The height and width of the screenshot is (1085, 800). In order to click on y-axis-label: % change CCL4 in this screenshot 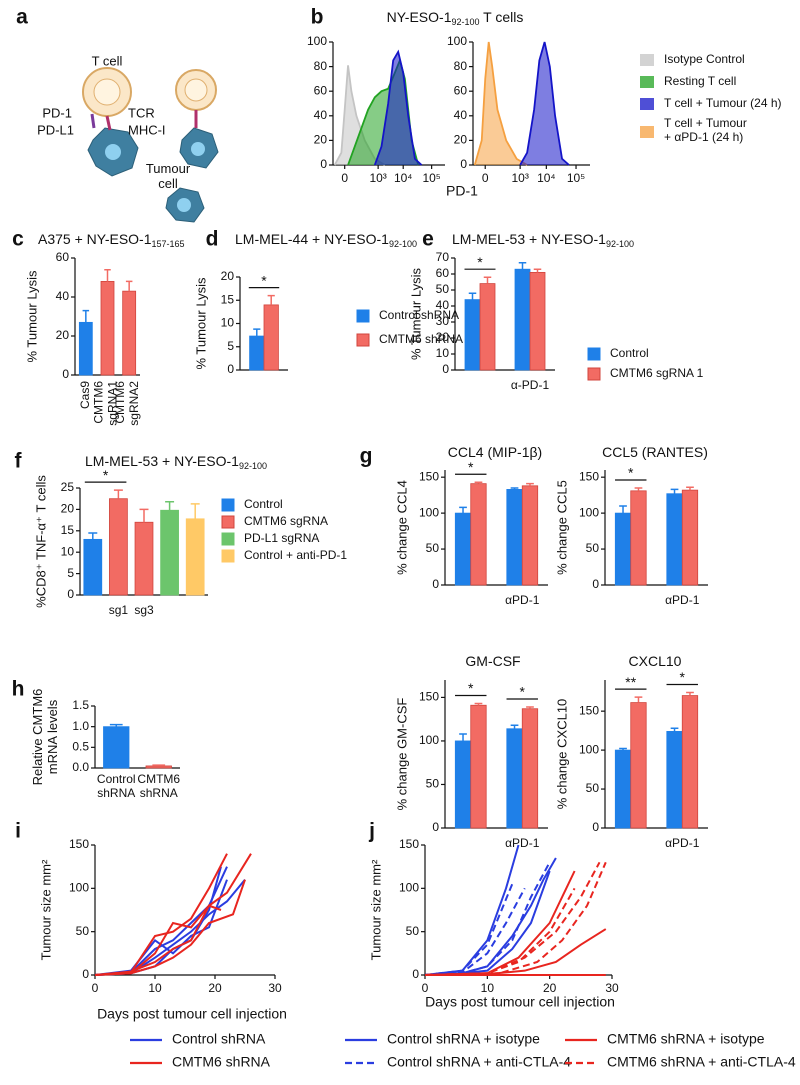, I will do `click(401, 527)`.